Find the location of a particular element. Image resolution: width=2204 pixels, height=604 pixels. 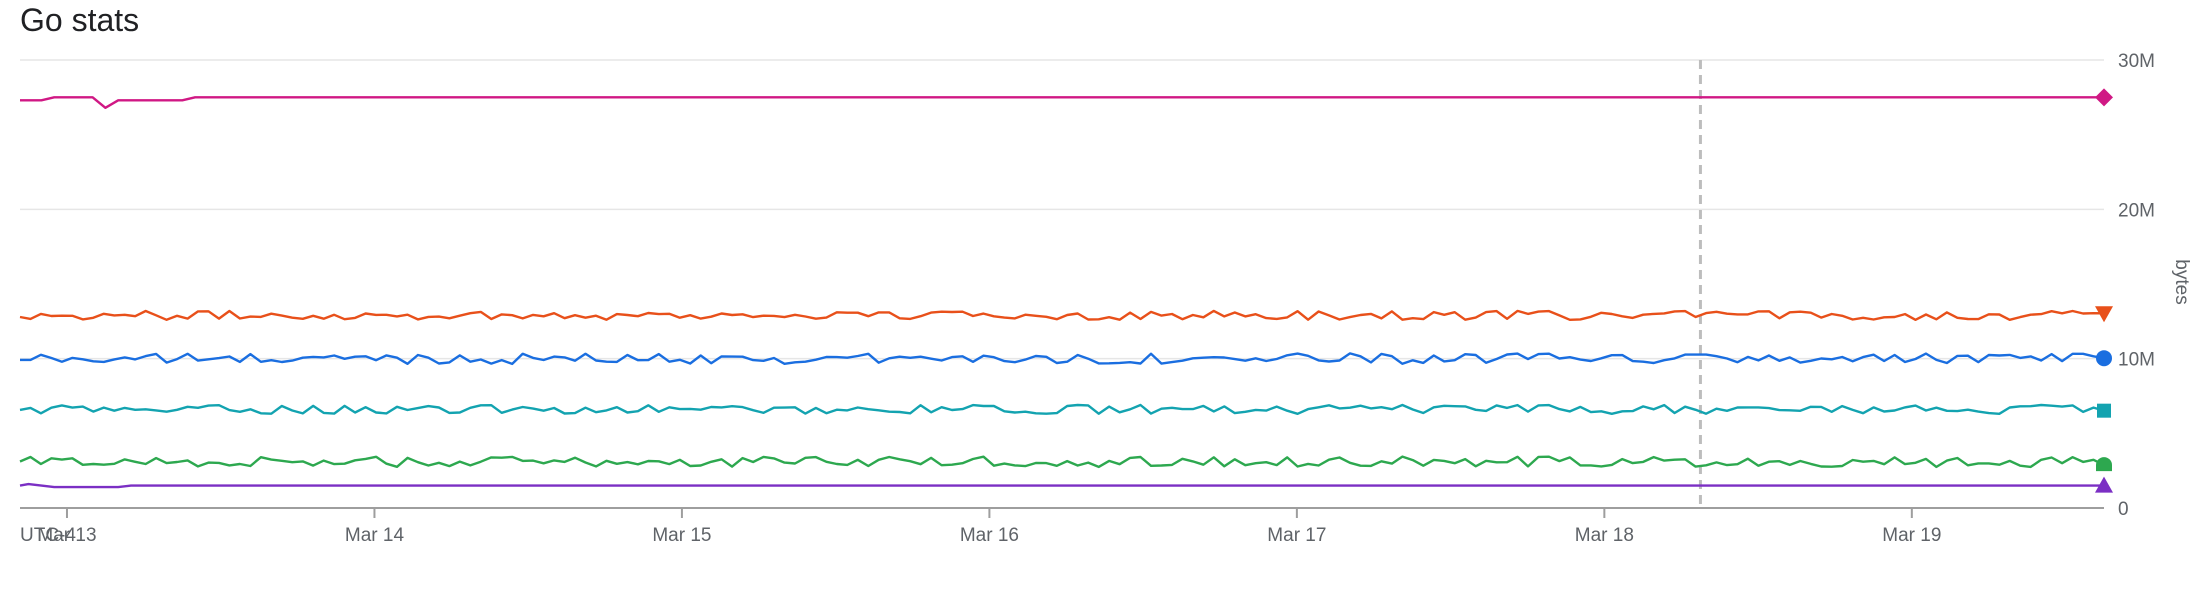

x-tick-label: Mar 15 is located at coordinates (681, 535).